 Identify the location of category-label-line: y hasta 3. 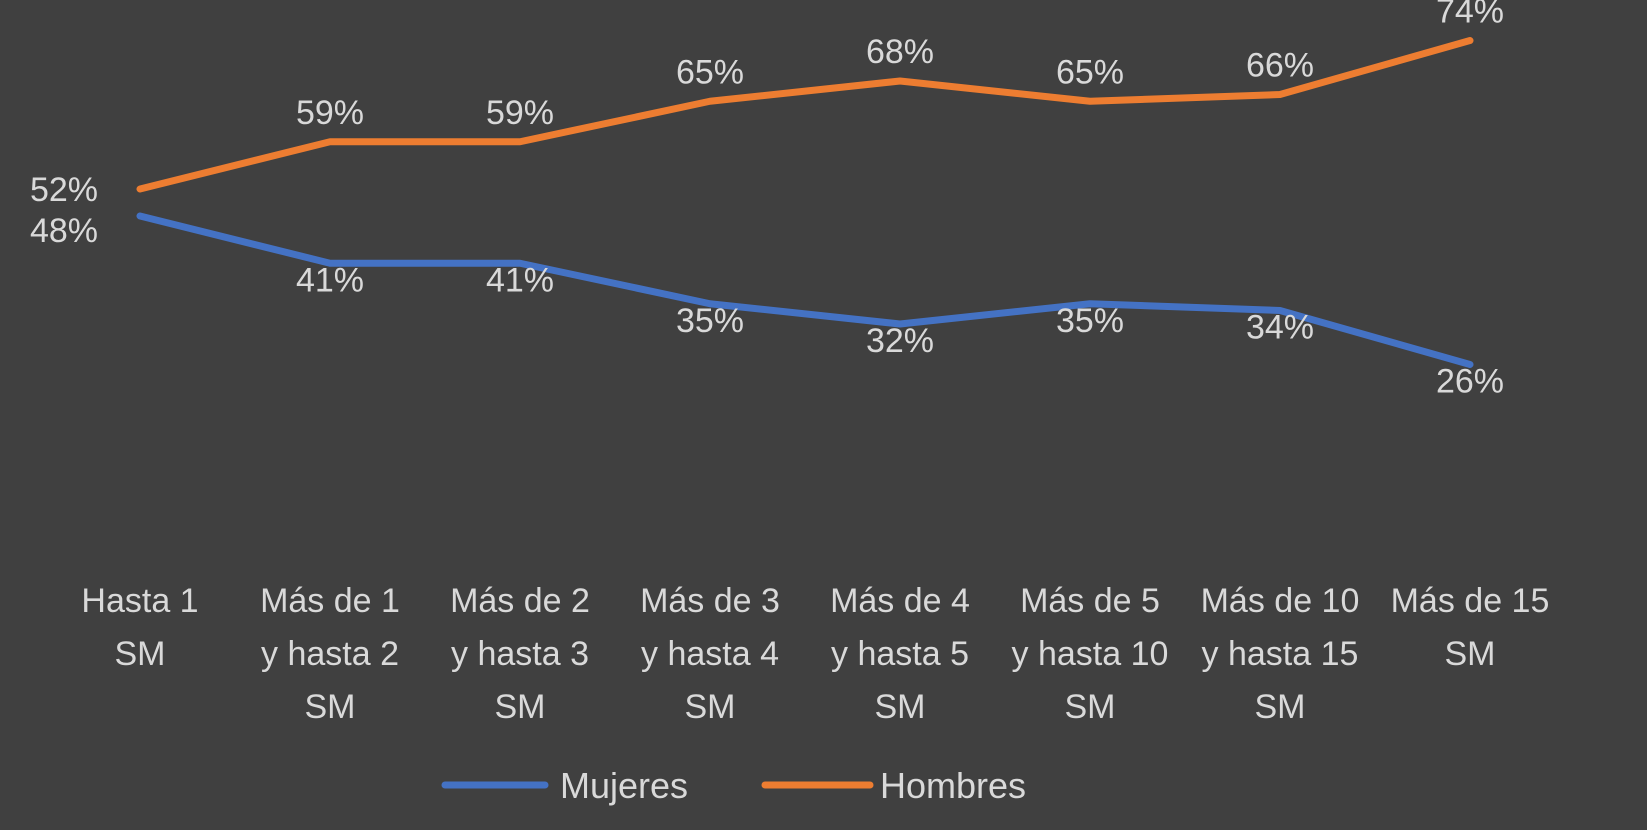
(520, 654).